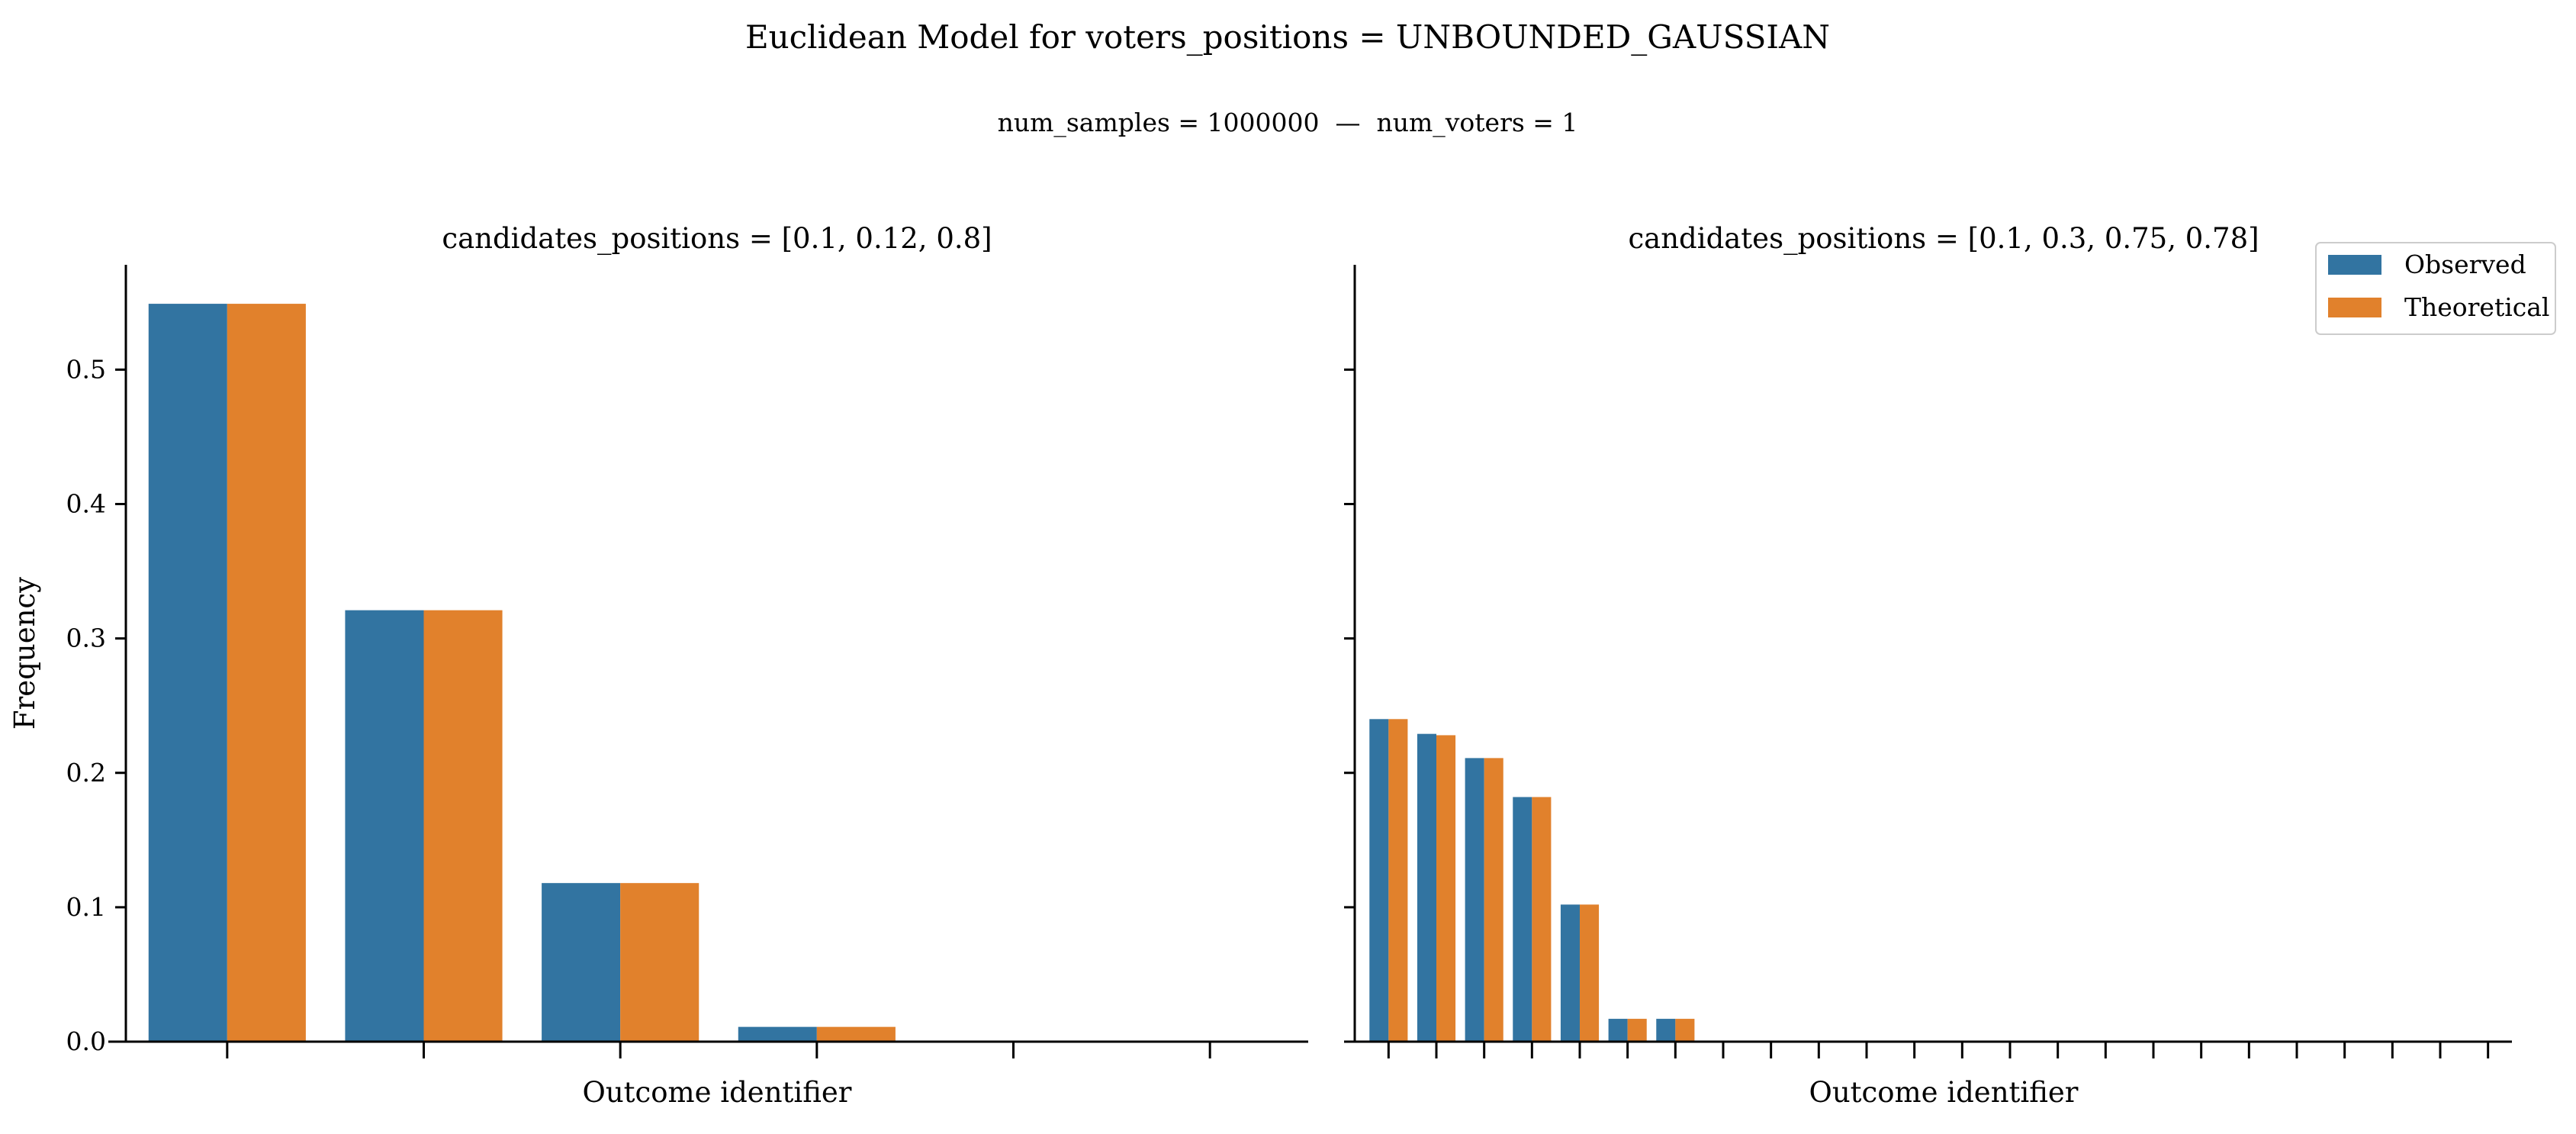 Image resolution: width=2576 pixels, height=1134 pixels. Describe the element at coordinates (717, 239) in the screenshot. I see `subplot-title: candidates_positions = [0.1, 0.12, 0.8]` at that location.